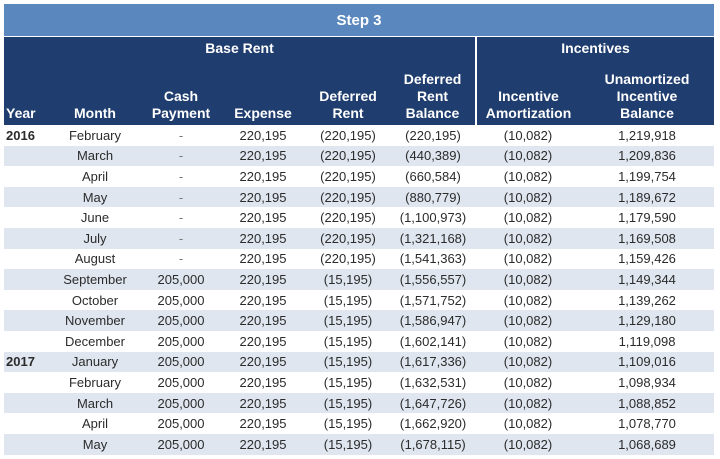 The image size is (720, 459). I want to click on month-cell: October, so click(95, 300).